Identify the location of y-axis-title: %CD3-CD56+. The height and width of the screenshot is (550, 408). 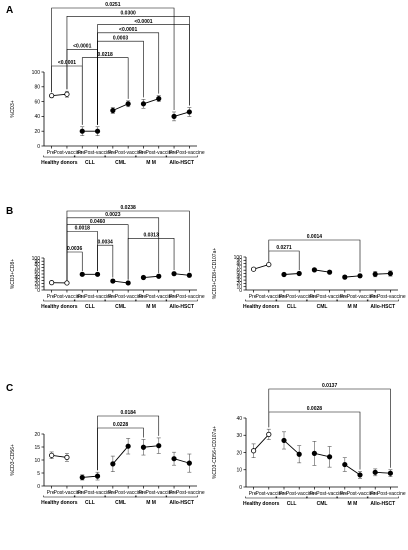
(13, 460).